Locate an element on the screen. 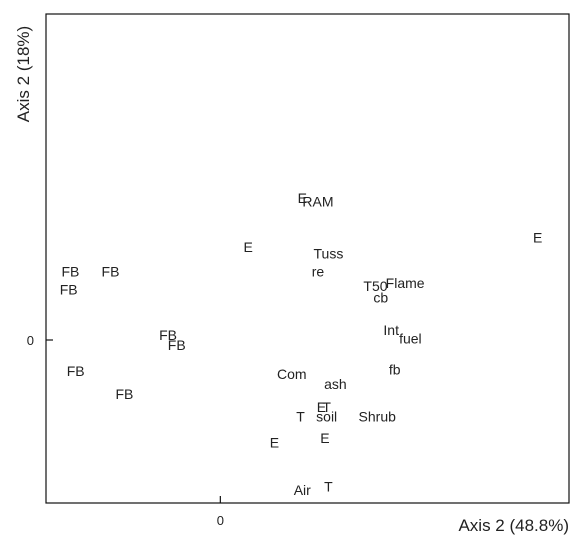 This screenshot has height=537, width=580. point-label-tuss: Tuss is located at coordinates (329, 254).